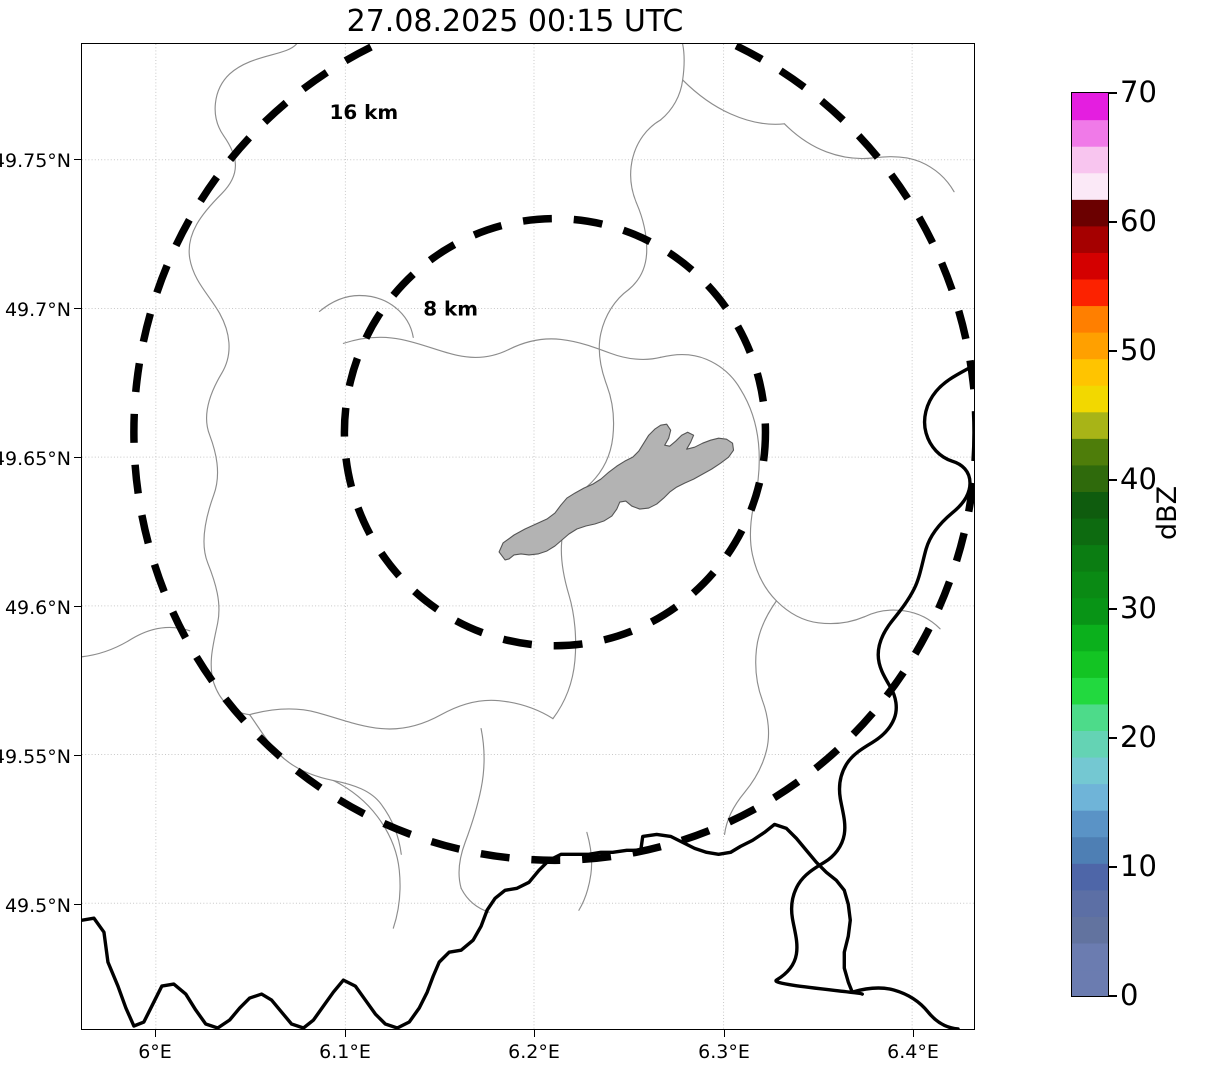  What do you see at coordinates (1138, 92) in the screenshot?
I see `colorbar-tick-label: 70` at bounding box center [1138, 92].